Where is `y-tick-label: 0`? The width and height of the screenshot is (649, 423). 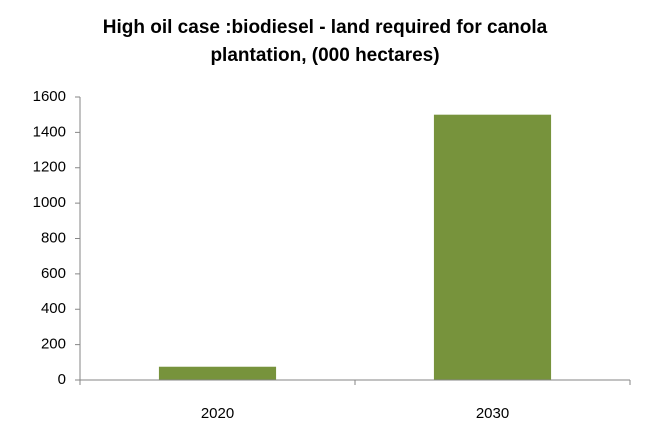
y-tick-label: 0 is located at coordinates (62, 379).